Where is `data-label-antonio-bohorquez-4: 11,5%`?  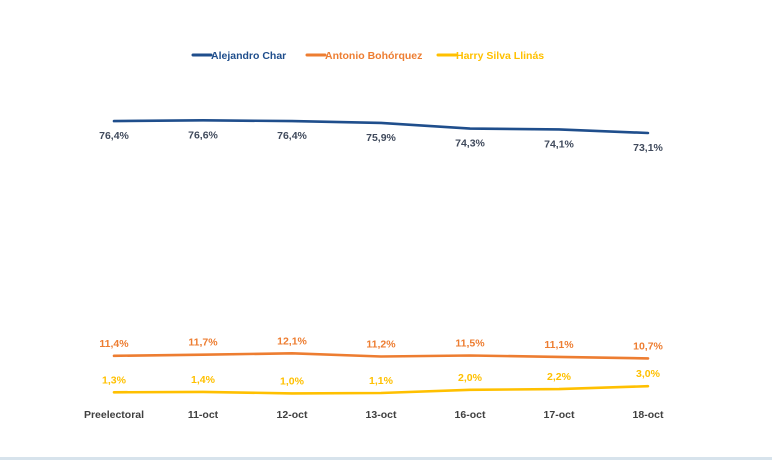 data-label-antonio-bohorquez-4: 11,5% is located at coordinates (470, 343).